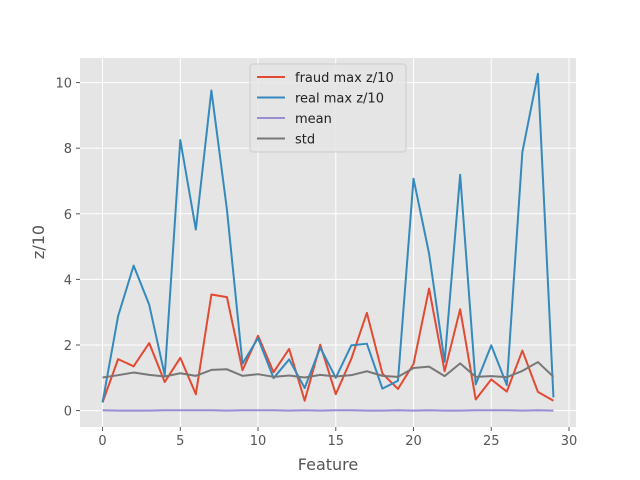 The width and height of the screenshot is (640, 480). What do you see at coordinates (68, 280) in the screenshot?
I see `y-tick-label: 4` at bounding box center [68, 280].